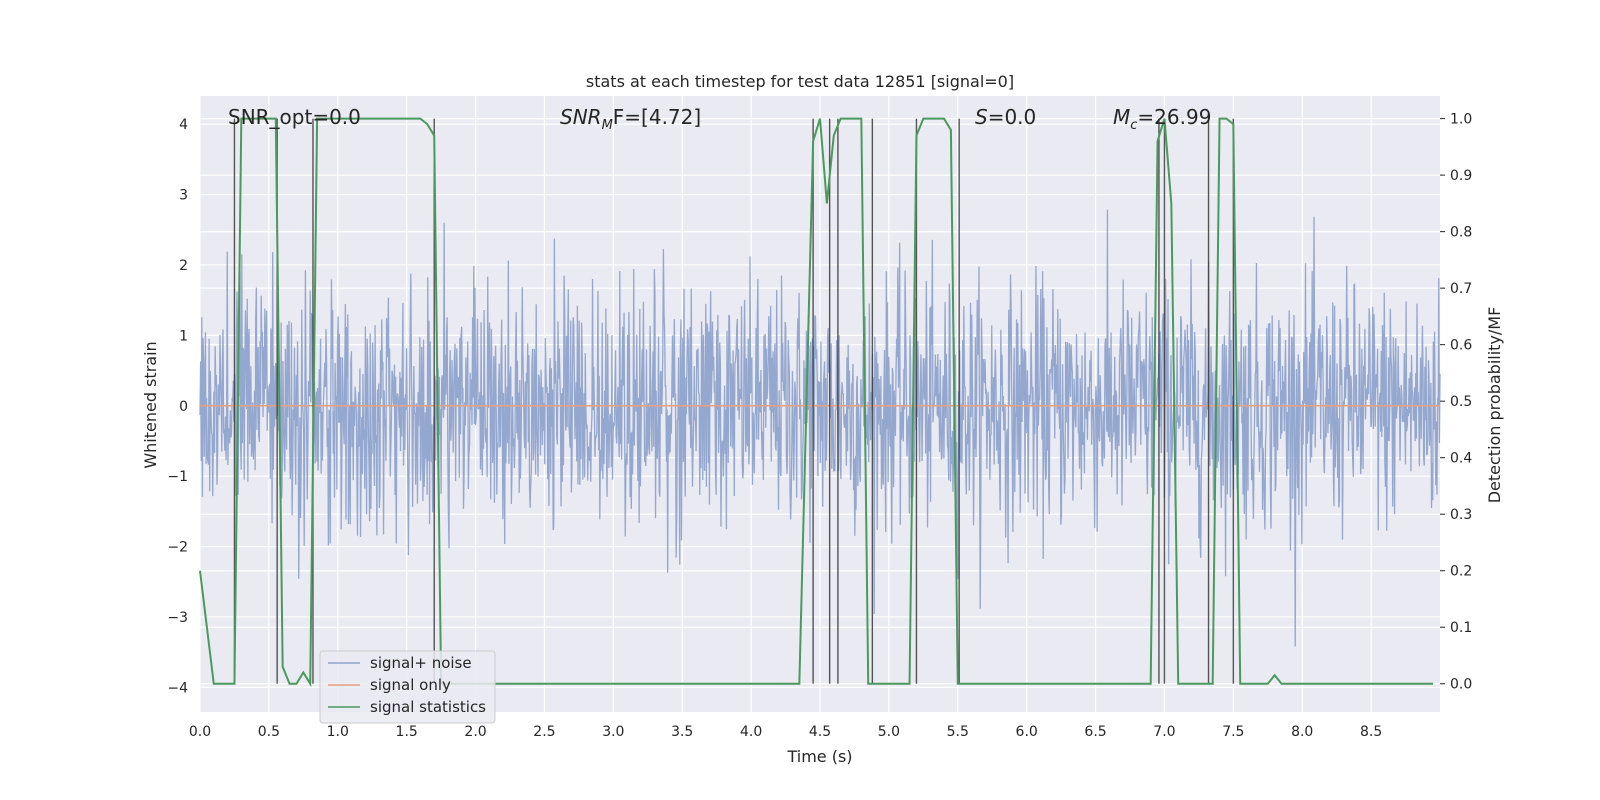  I want to click on y-tick-label: 3, so click(183, 196).